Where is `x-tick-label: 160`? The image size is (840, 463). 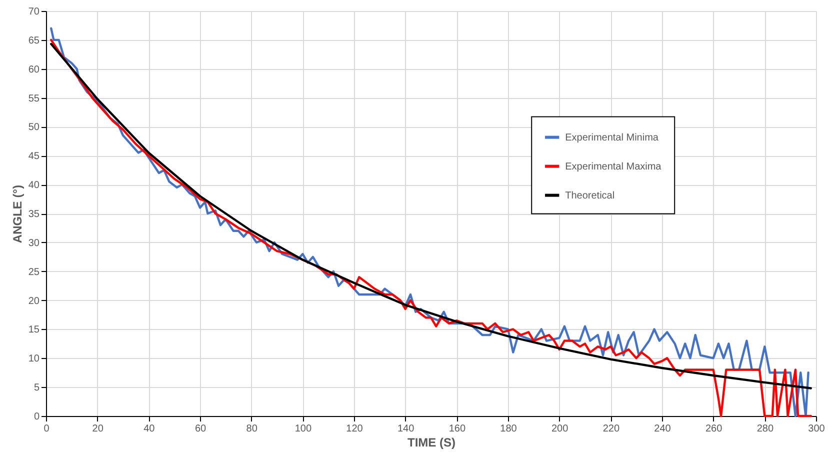
x-tick-label: 160 is located at coordinates (457, 429).